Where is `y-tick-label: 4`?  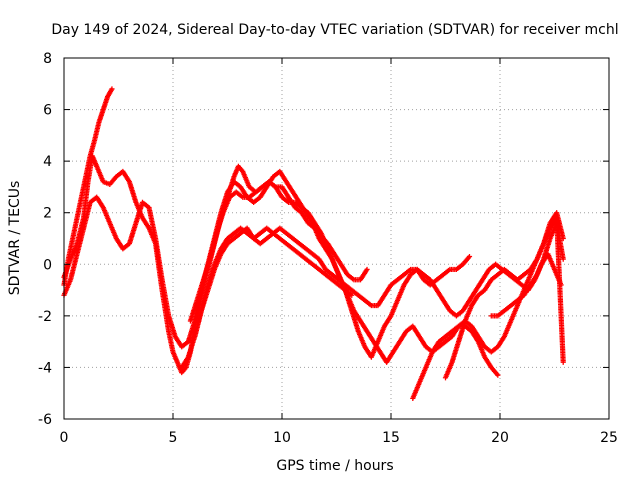
y-tick-label: 4 is located at coordinates (47, 162).